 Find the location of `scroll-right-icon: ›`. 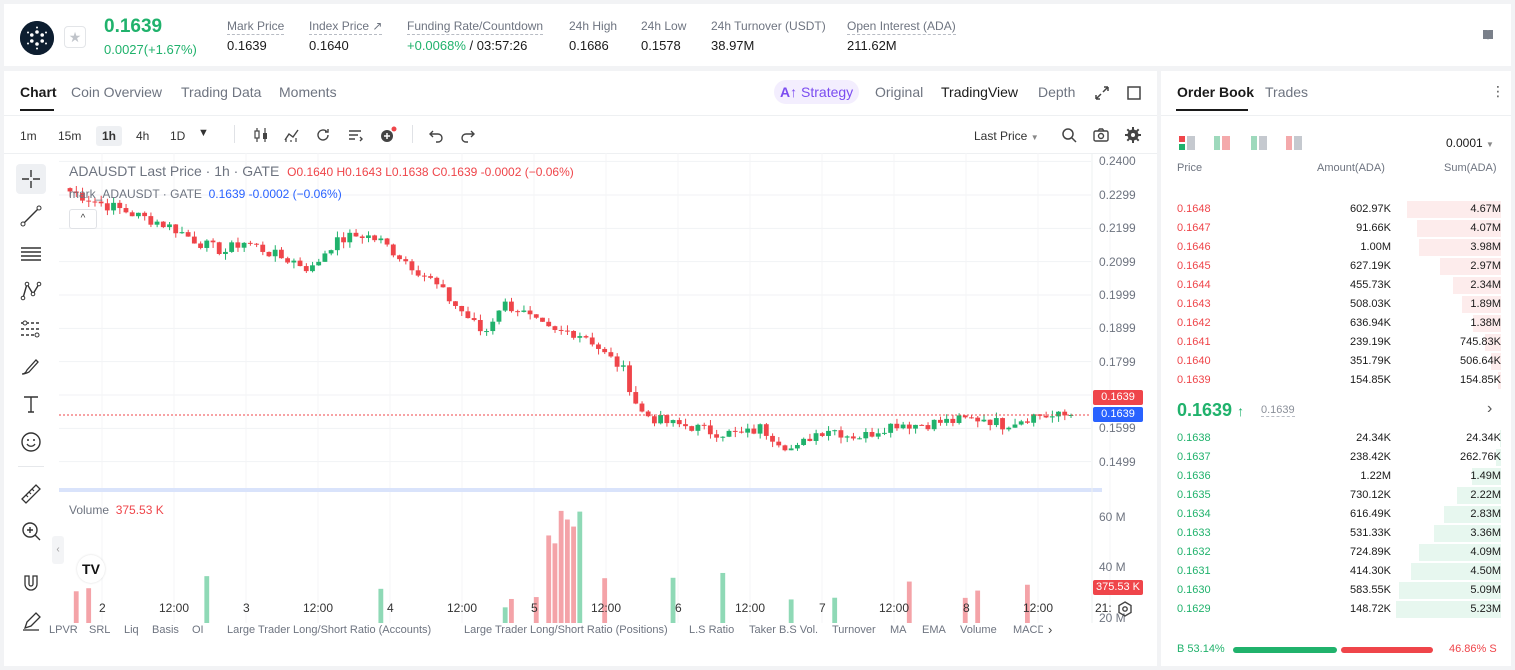

scroll-right-icon: › is located at coordinates (1050, 629).